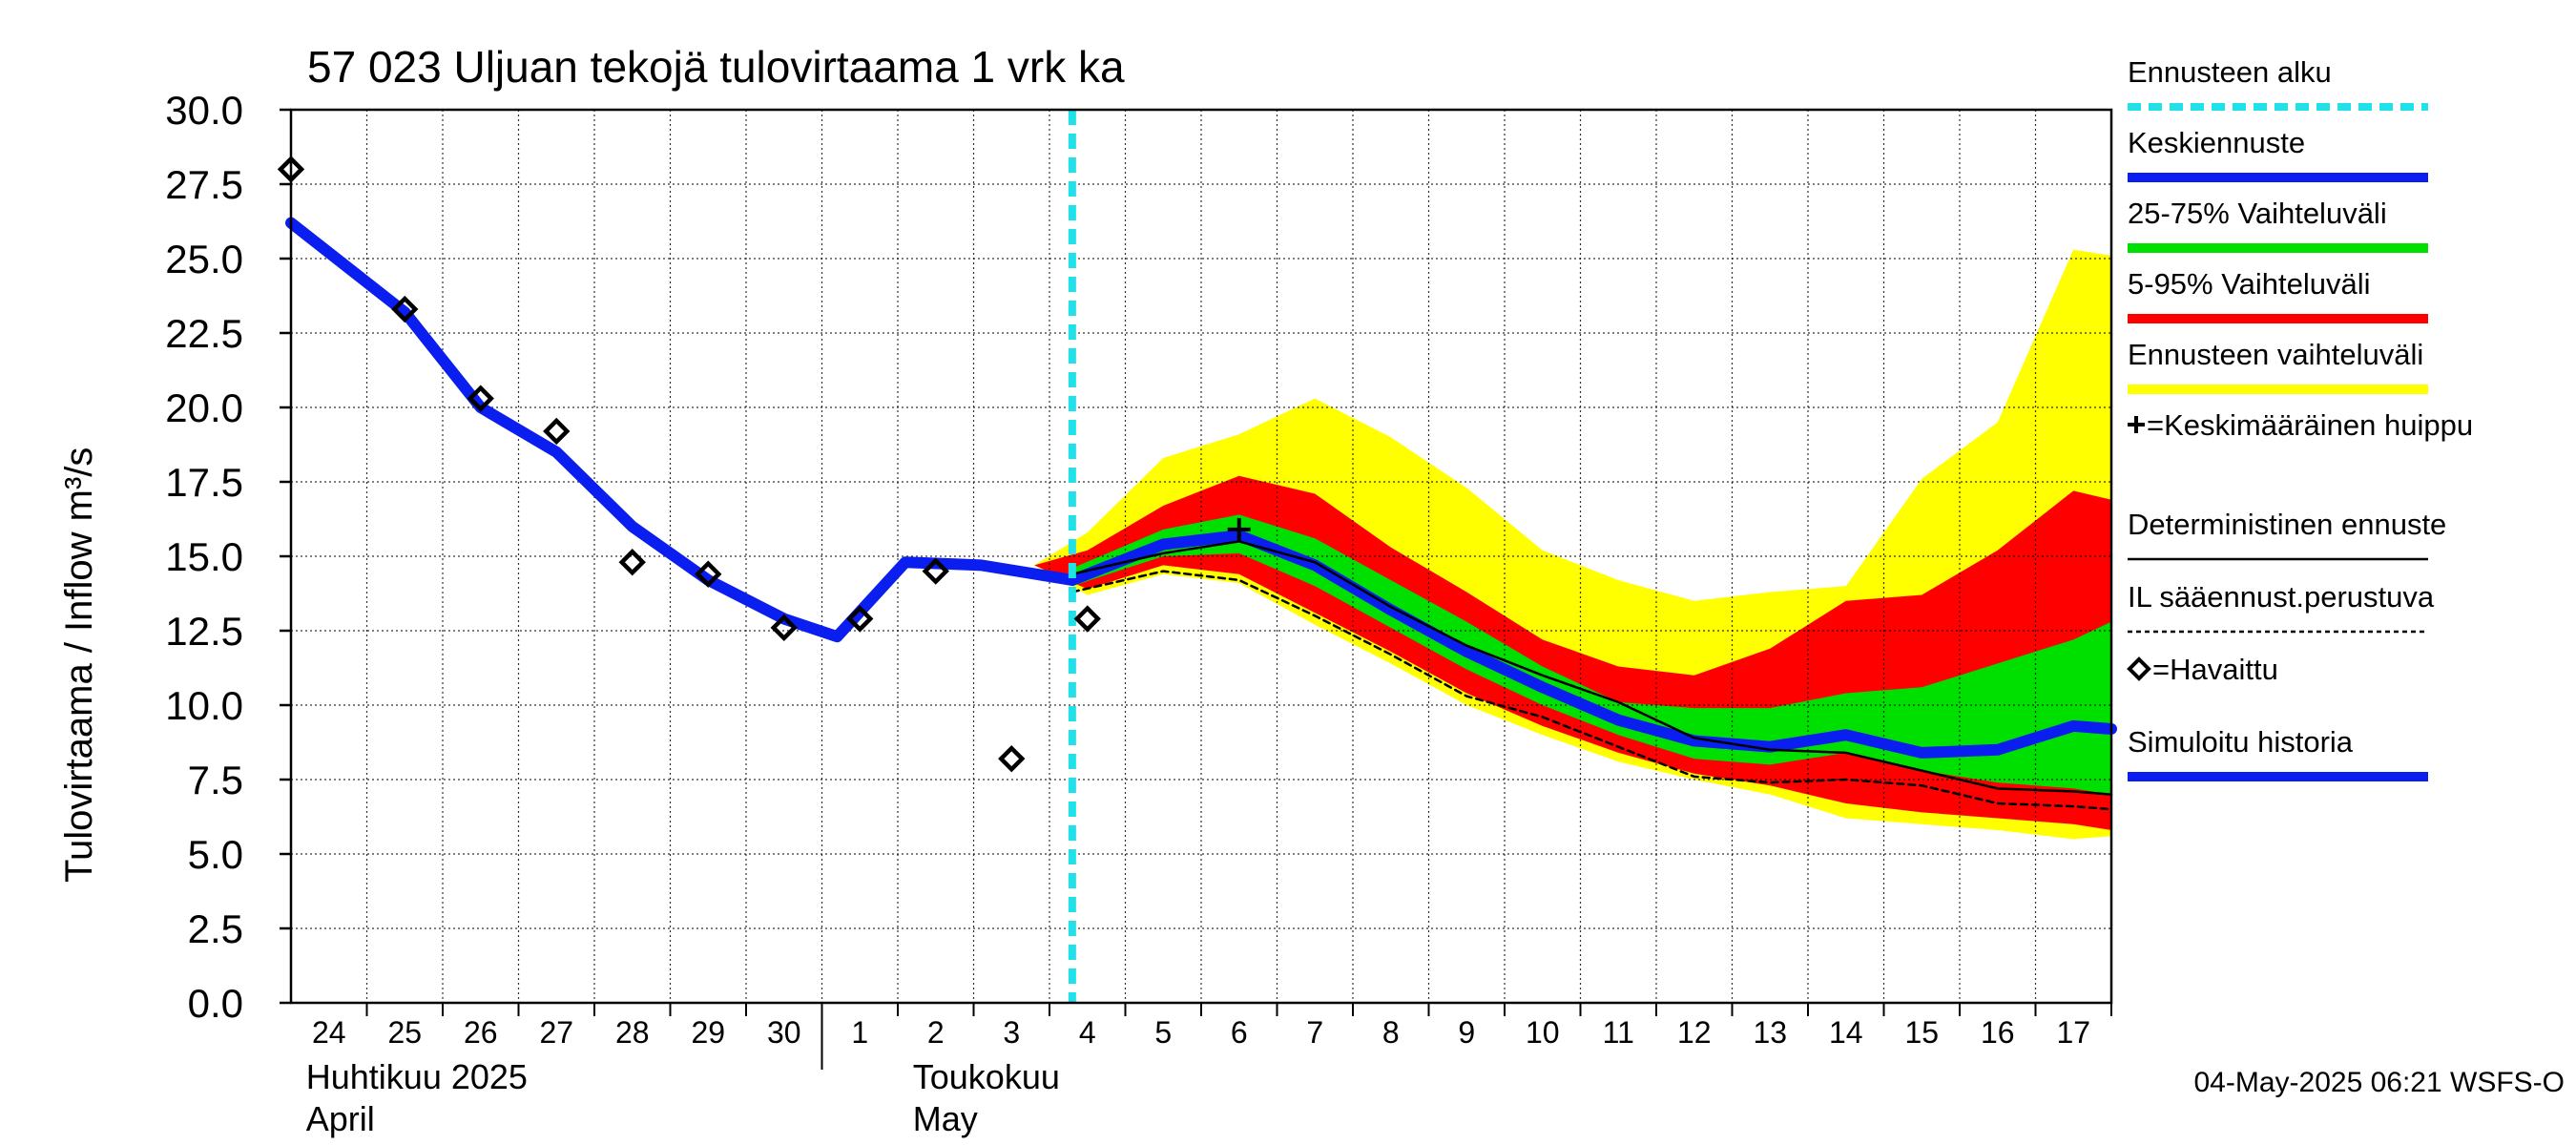  I want to click on legend-item: Simuloitu historia, so click(2278, 753).